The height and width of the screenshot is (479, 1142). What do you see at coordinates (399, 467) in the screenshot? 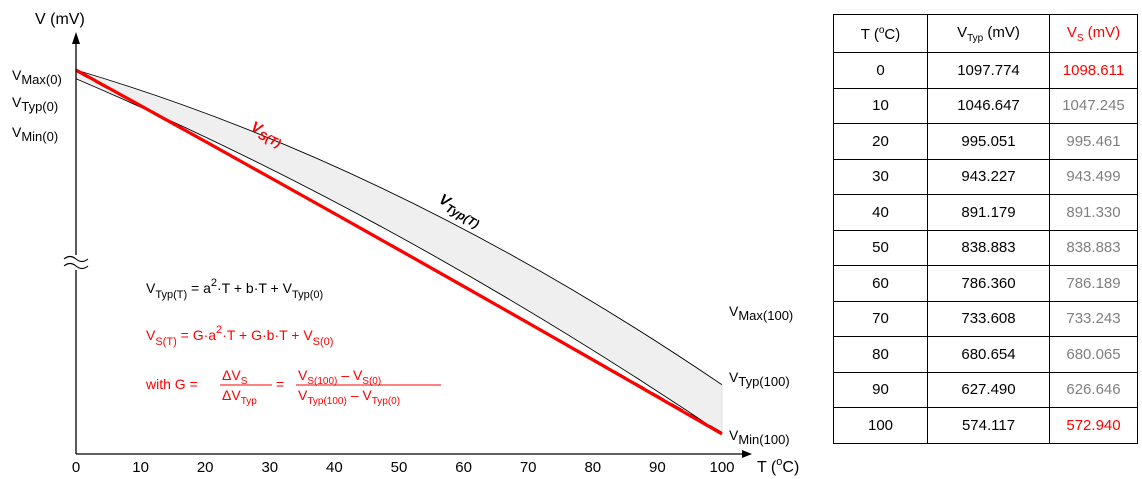
I see `x-tick-label: 50` at bounding box center [399, 467].